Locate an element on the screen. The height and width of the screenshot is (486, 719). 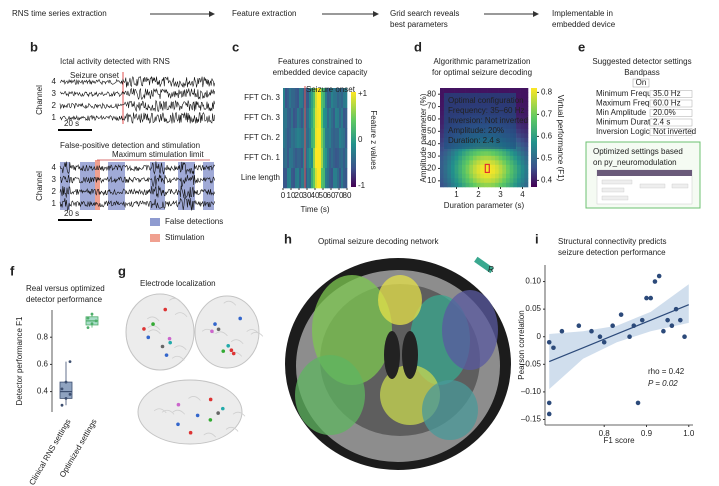
y-tick-label: 10 is located at coordinates (431, 180).